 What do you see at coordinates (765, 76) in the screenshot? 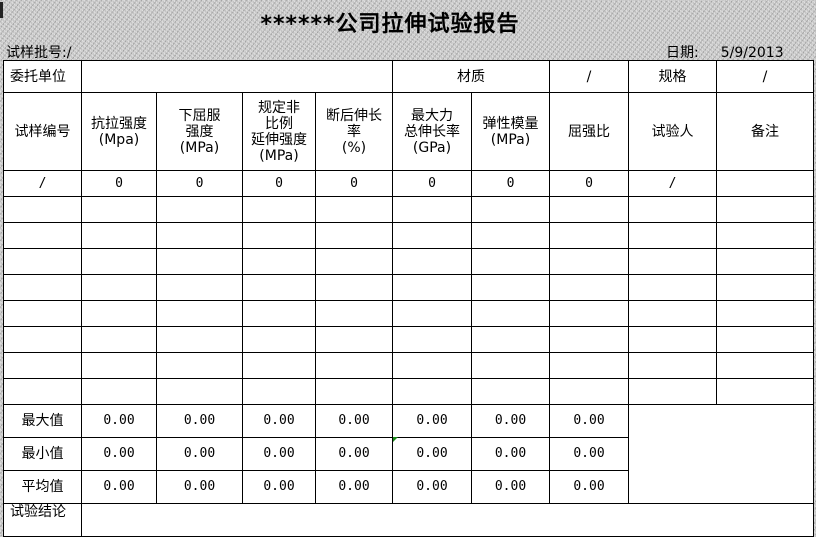
I see `spec-value: /` at bounding box center [765, 76].